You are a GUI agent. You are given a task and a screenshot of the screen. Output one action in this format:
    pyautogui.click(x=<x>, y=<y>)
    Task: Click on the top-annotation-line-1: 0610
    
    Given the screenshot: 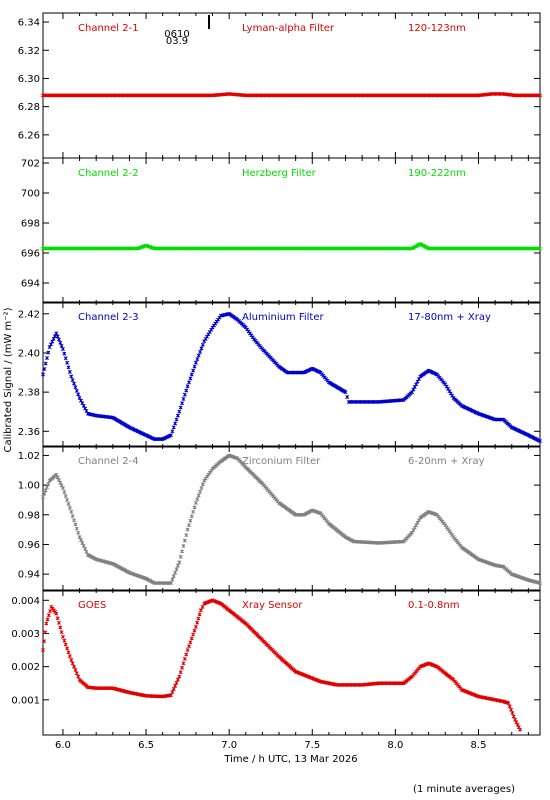 What is the action you would take?
    pyautogui.click(x=176, y=34)
    